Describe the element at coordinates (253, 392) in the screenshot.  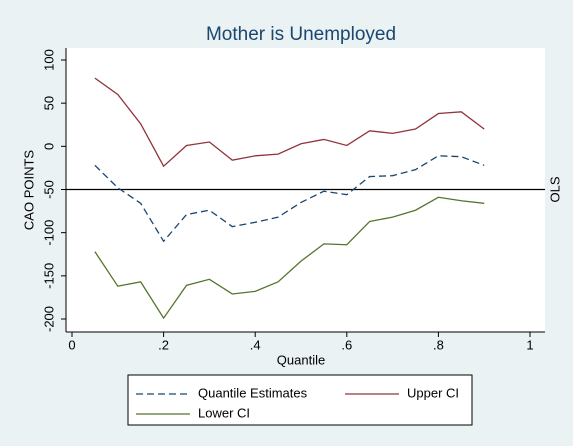
I see `legend-label: Quantile Estimates` at that location.